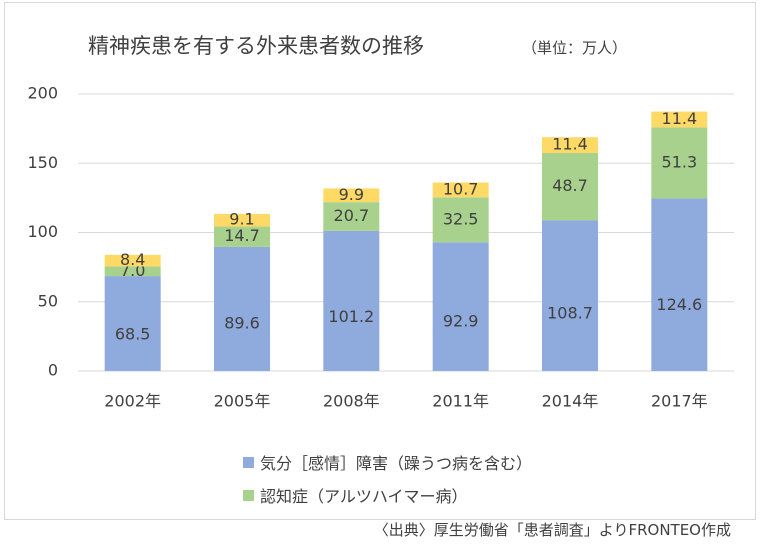  I want to click on data-label-1-2: 20.7, so click(352, 215).